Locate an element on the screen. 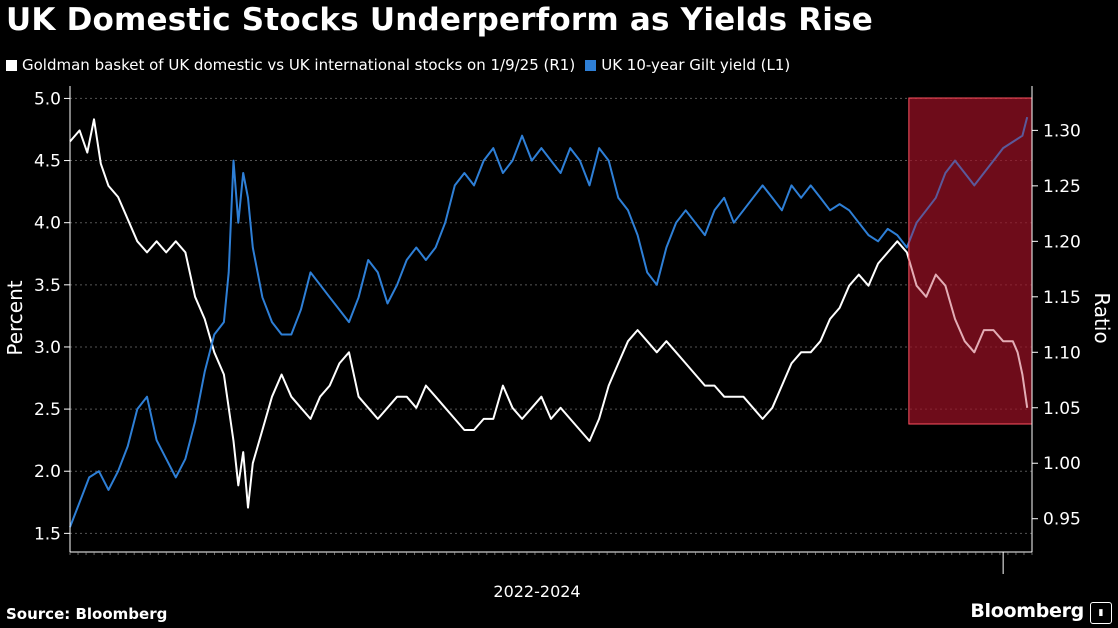 This screenshot has height=628, width=1118. tick-label-left: 2.5 is located at coordinates (47, 410).